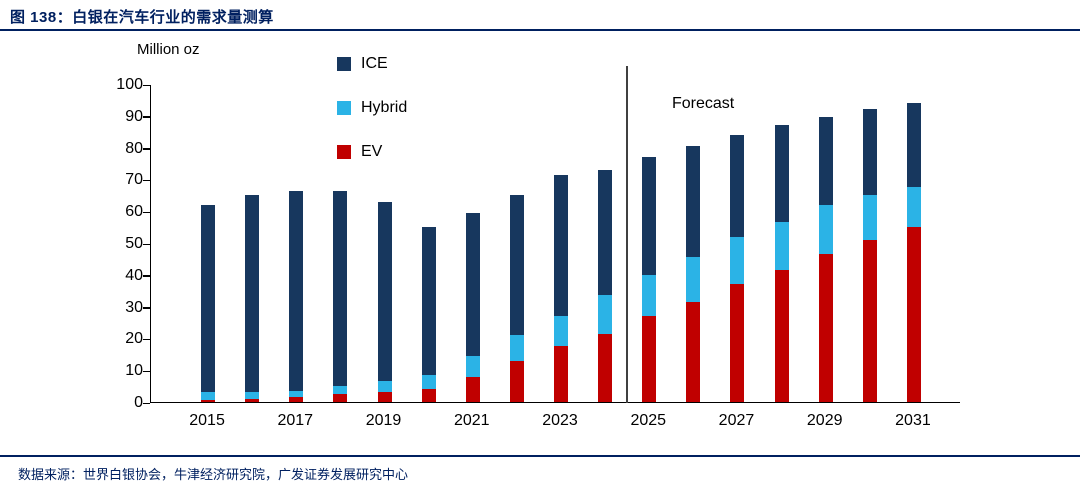  I want to click on y-axis-tick-label: 70, so click(134, 180).